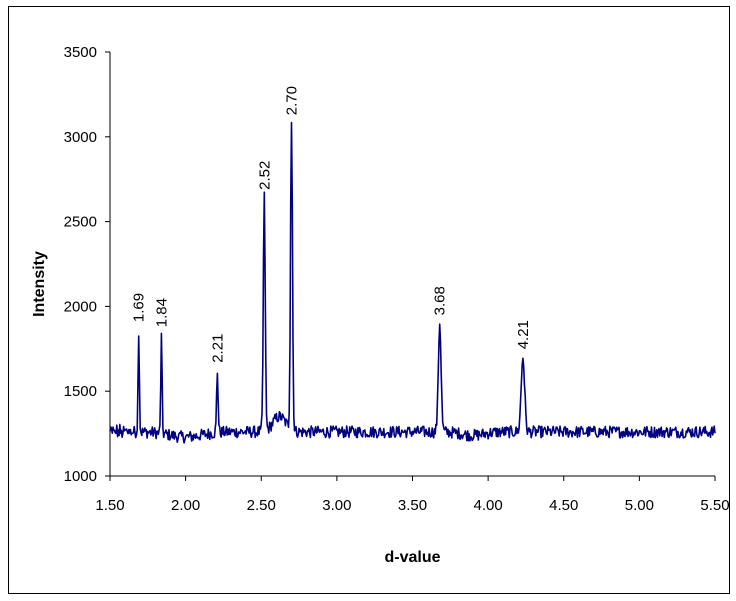  Describe the element at coordinates (87, 264) in the screenshot. I see `y-ticks: 1000 1500 2000 2500 3000 3500` at that location.